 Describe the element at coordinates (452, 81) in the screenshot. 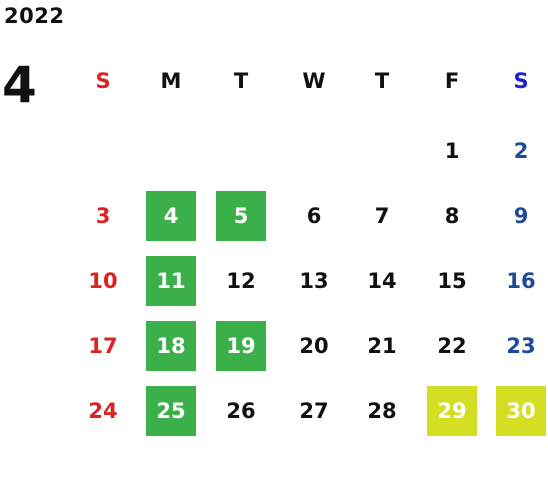

I see `weekday-header-fri: F` at that location.